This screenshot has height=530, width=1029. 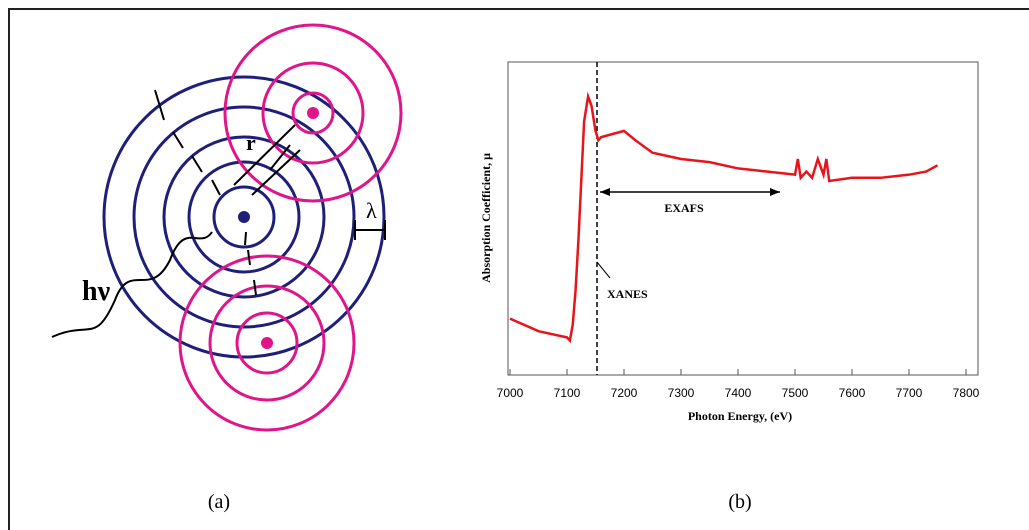 I want to click on x-tick-label: 7500, so click(x=795, y=393).